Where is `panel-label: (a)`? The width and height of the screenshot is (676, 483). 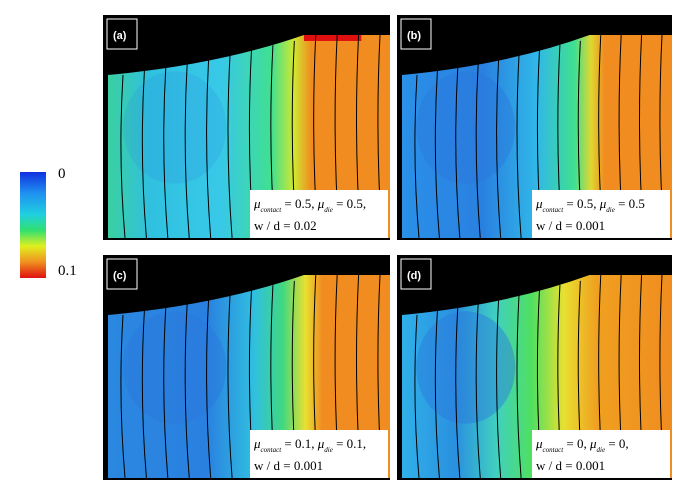
panel-label: (a) is located at coordinates (120, 36).